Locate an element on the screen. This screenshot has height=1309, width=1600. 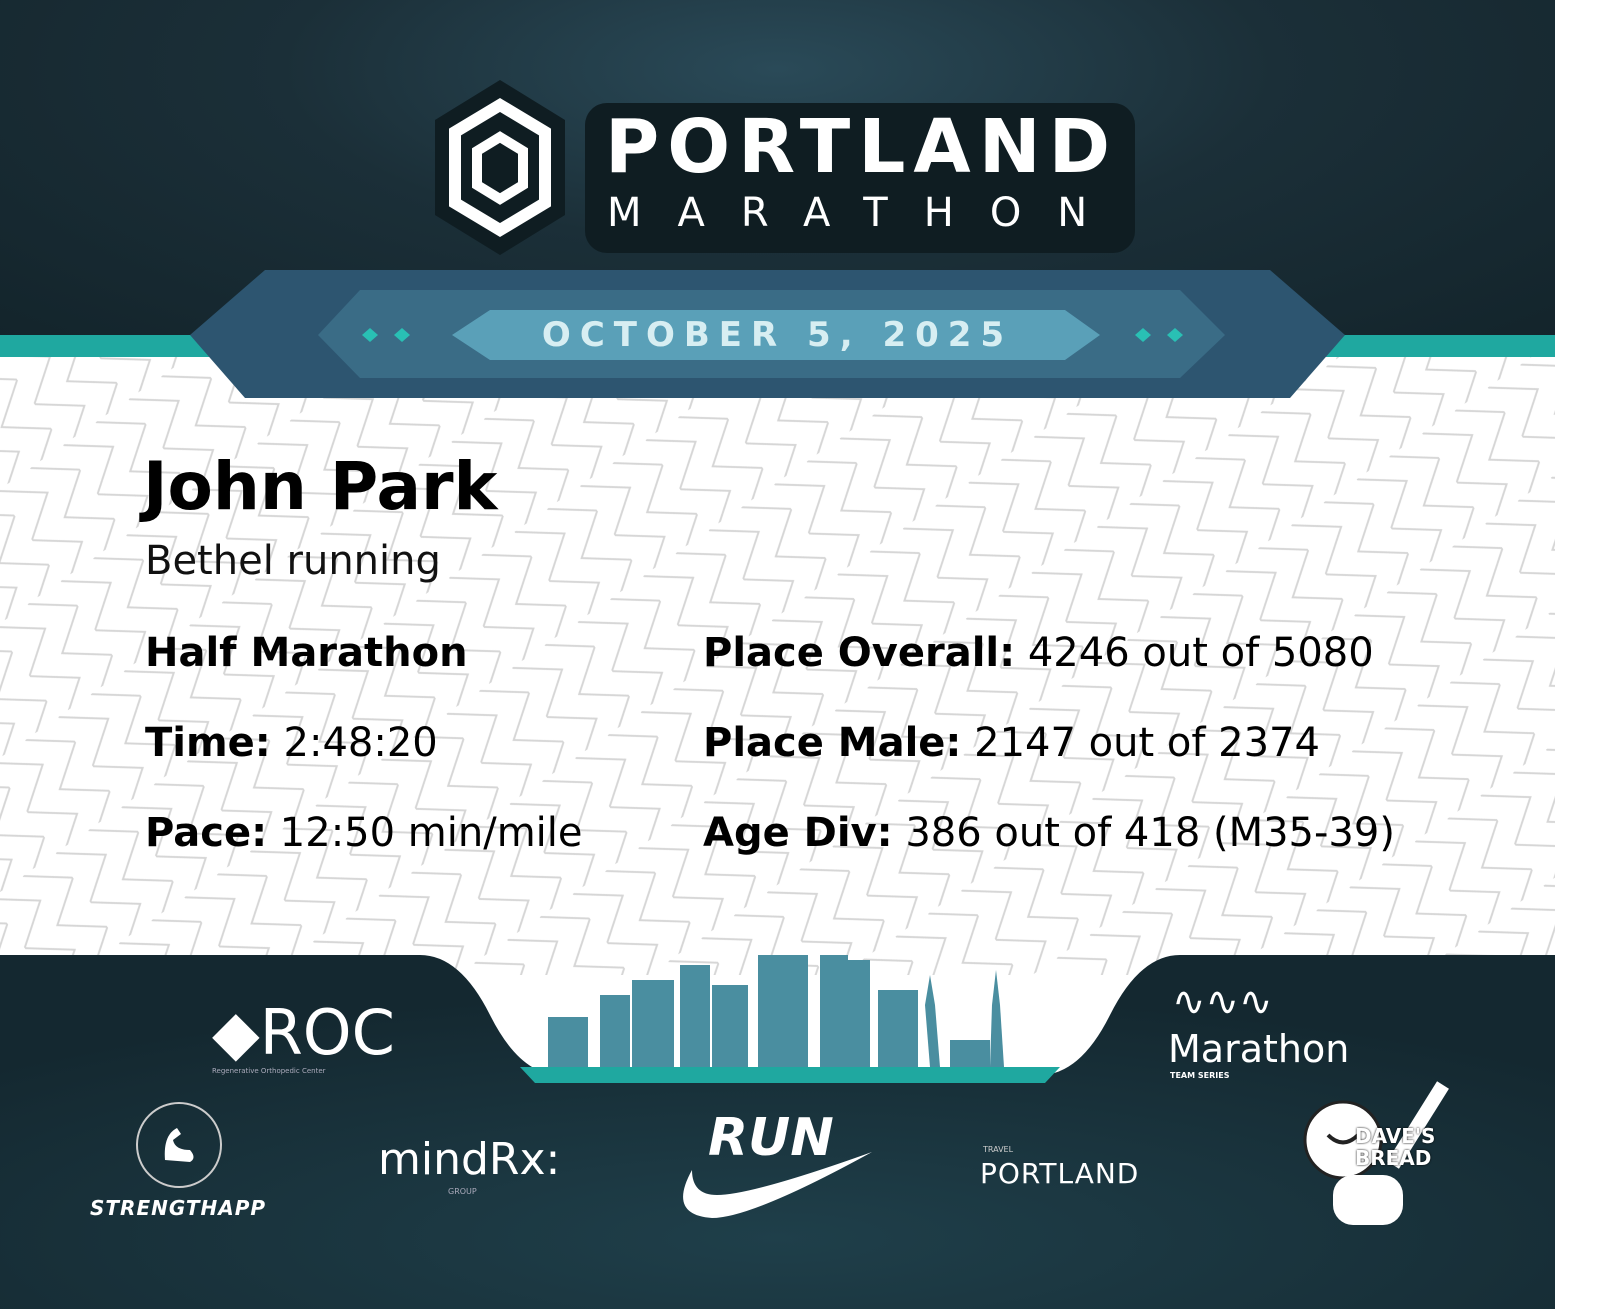
nike-swoosh-icon is located at coordinates (777, 1185).